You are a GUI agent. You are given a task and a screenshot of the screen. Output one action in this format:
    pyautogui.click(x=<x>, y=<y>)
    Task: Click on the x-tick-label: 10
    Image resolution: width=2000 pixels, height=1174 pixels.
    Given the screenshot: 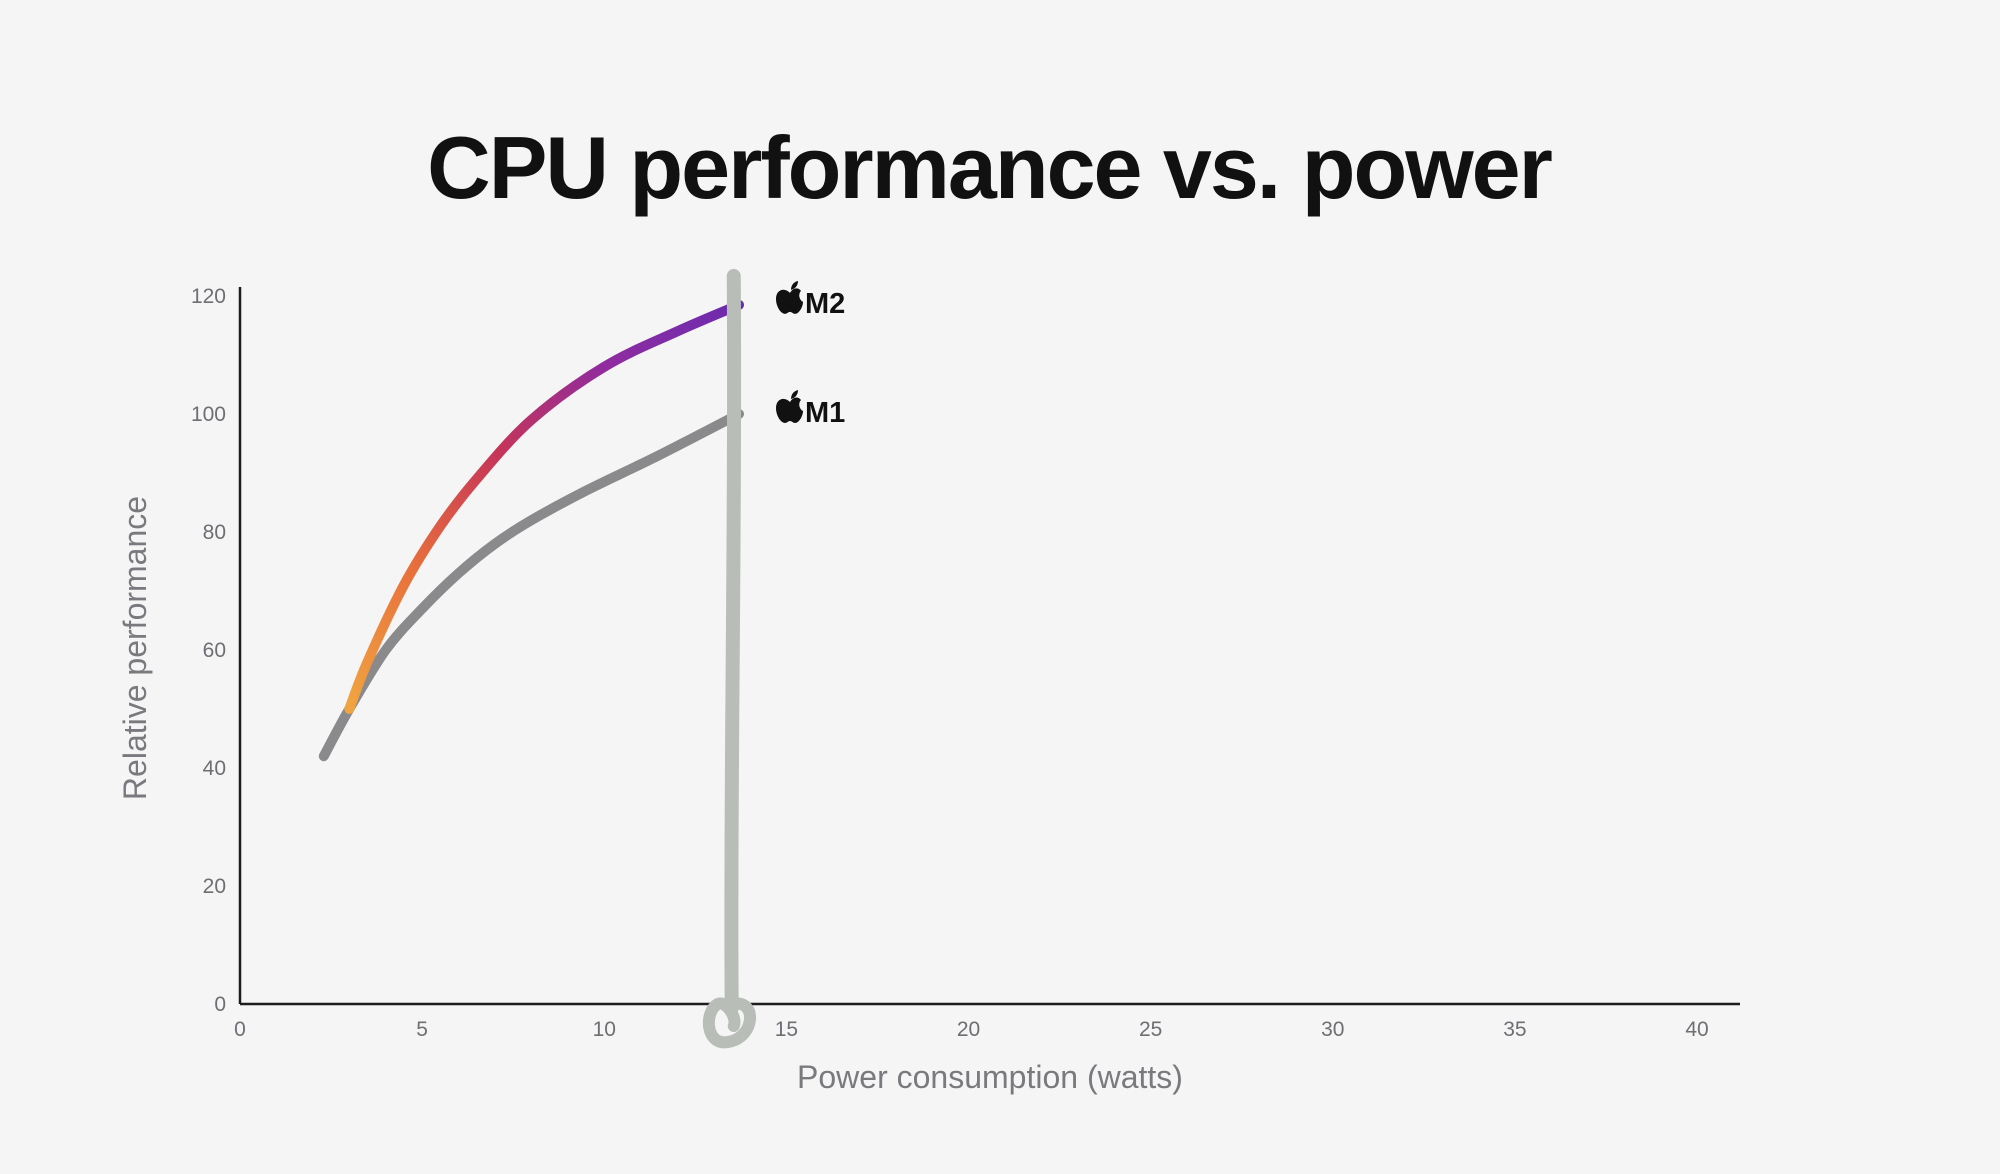 What is the action you would take?
    pyautogui.click(x=604, y=1029)
    